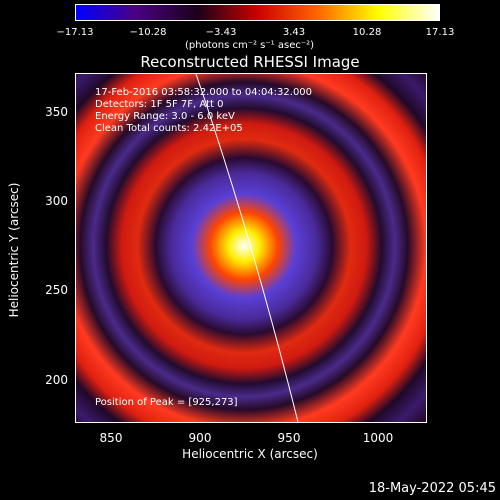  Describe the element at coordinates (367, 32) in the screenshot. I see `colorbar-tick: 10.28` at that location.